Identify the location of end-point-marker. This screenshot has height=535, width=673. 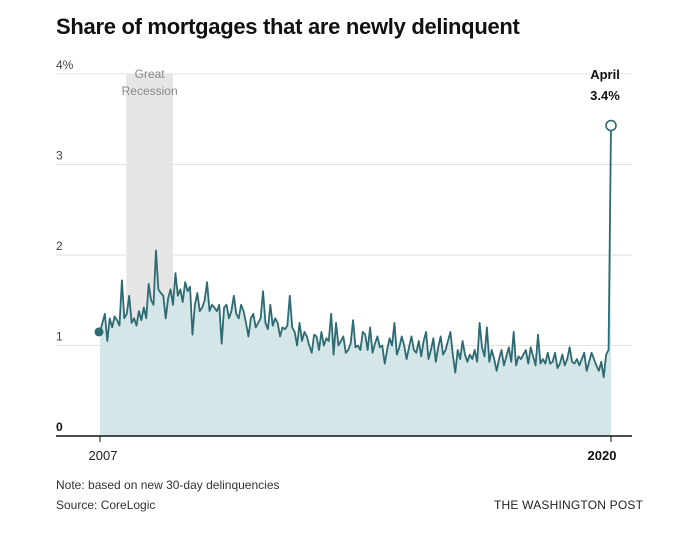
(611, 125).